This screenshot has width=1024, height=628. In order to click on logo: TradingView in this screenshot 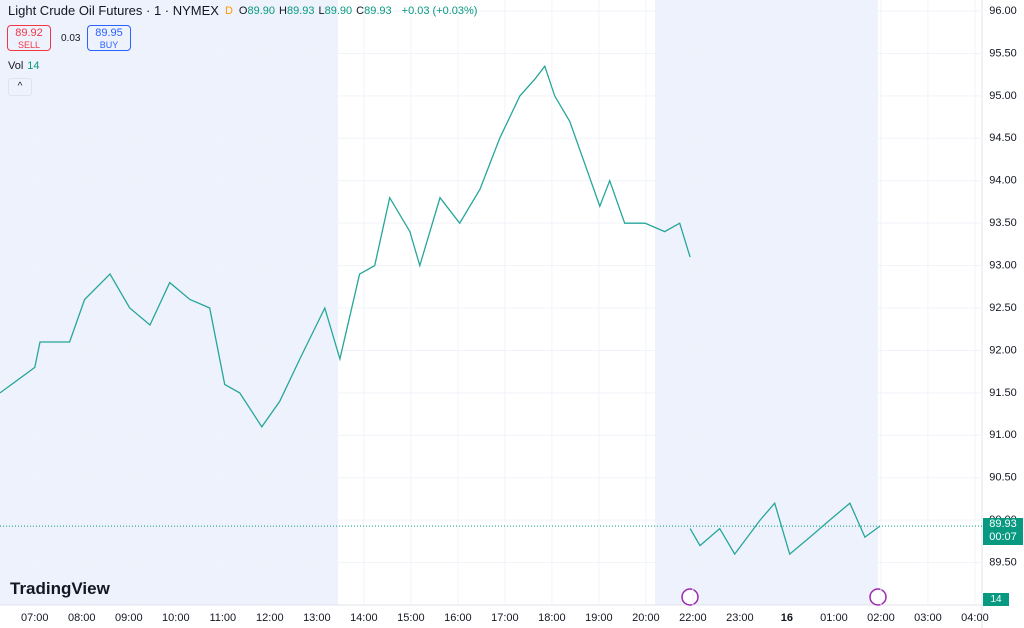, I will do `click(60, 588)`.